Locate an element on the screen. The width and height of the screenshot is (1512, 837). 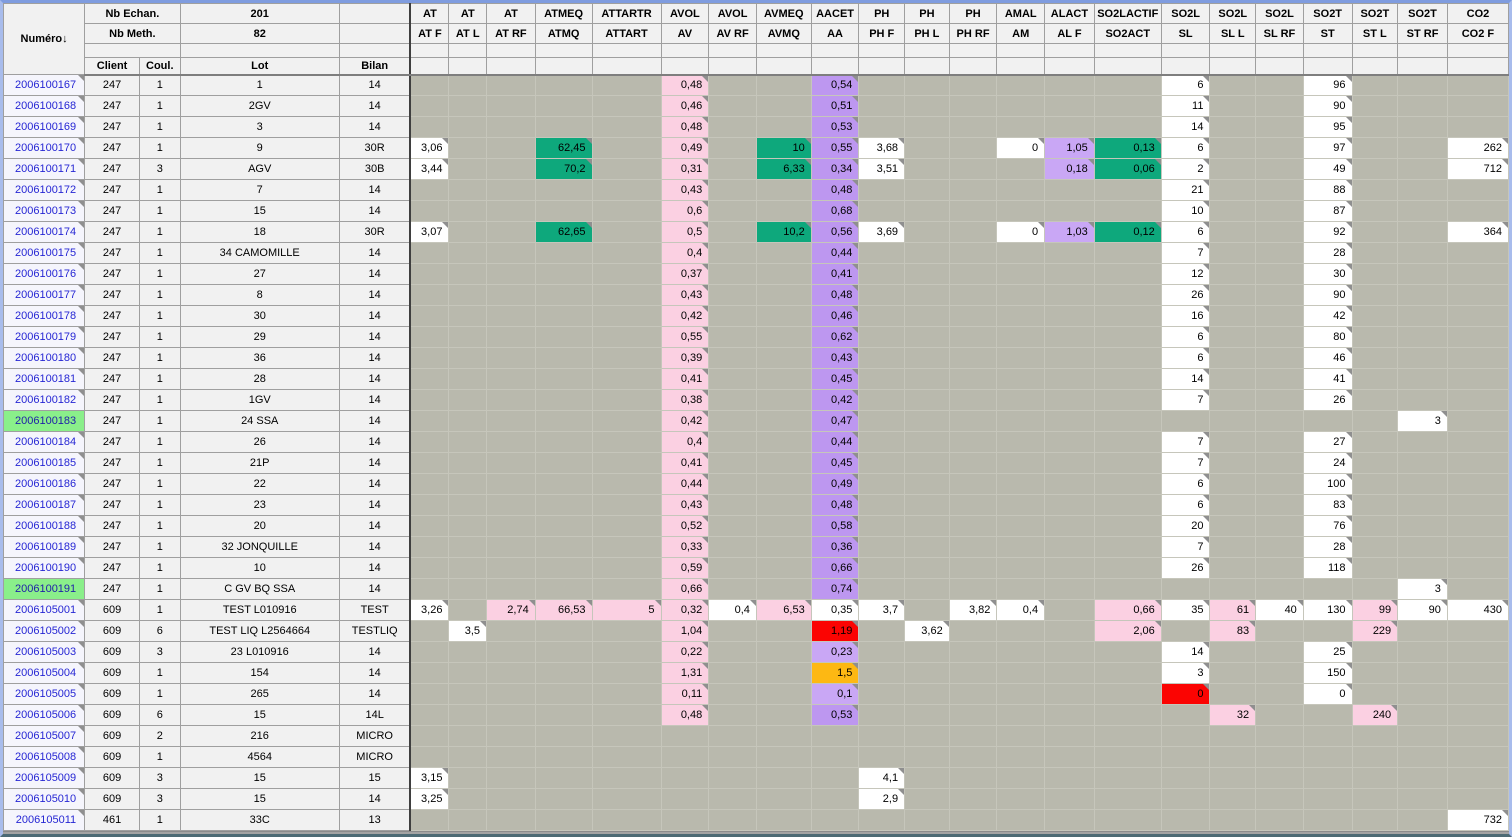
result-cell-aa: 0,43 is located at coordinates (835, 358).